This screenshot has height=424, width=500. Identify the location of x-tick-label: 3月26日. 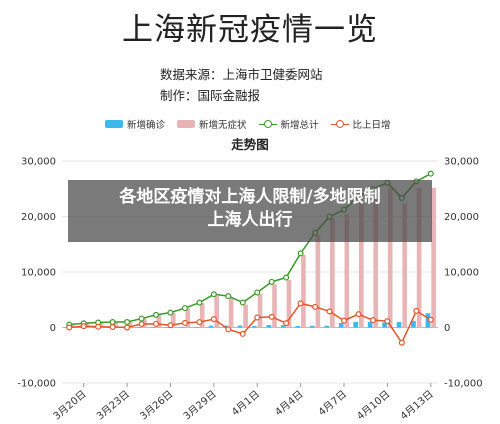
(157, 405).